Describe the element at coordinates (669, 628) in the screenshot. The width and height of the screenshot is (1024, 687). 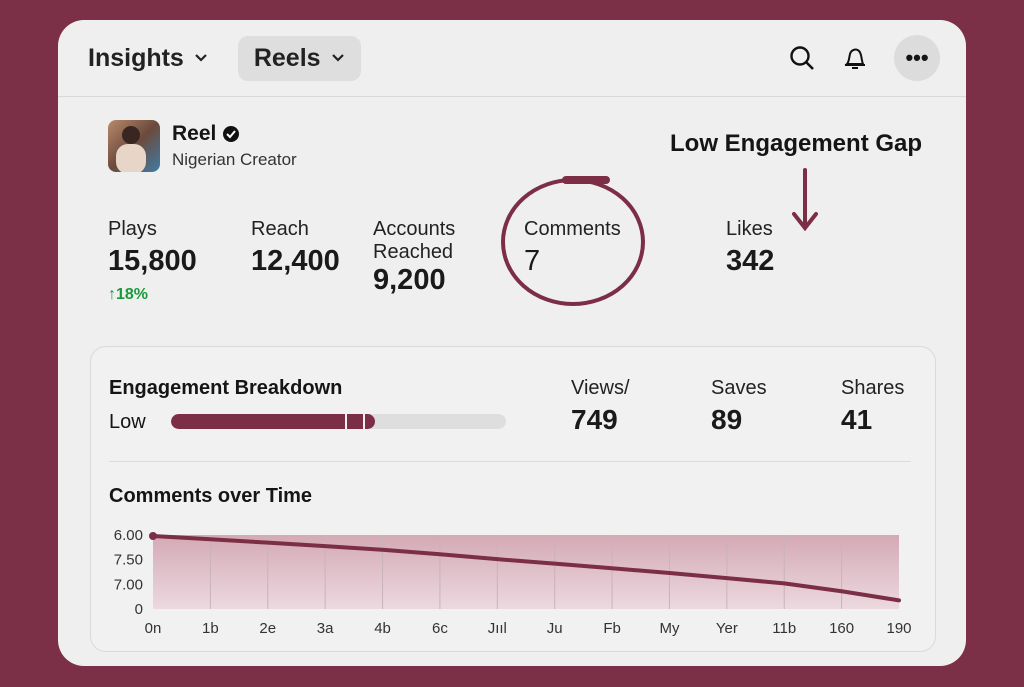
I see `x-tick-label: My` at that location.